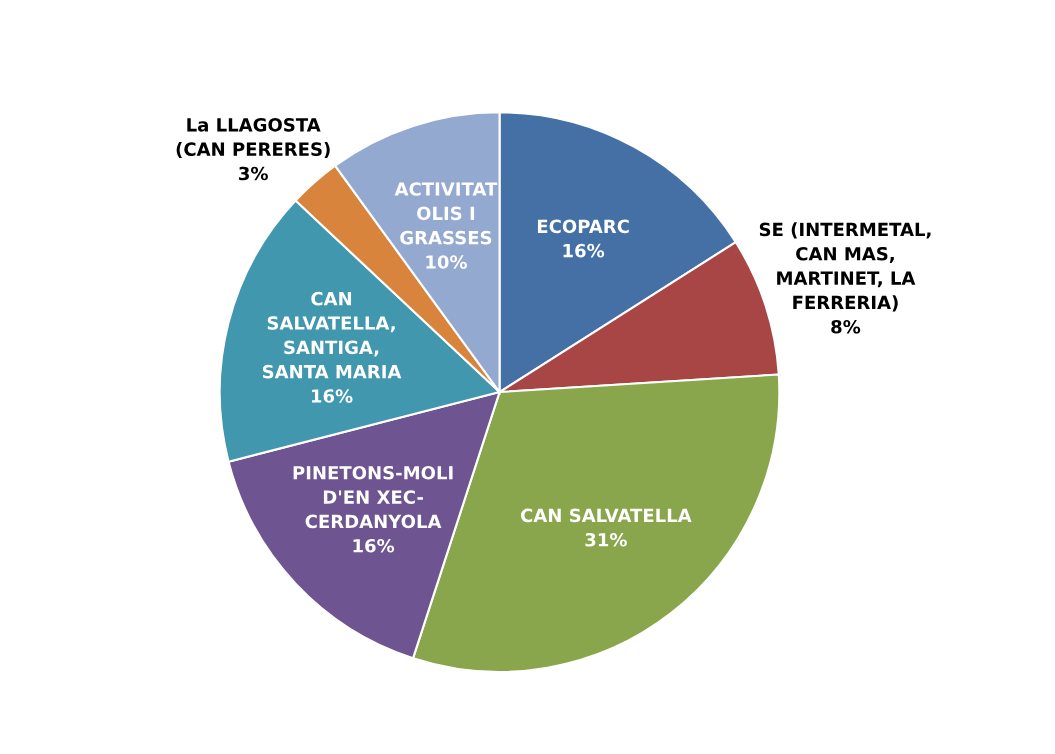 The height and width of the screenshot is (754, 1055). Describe the element at coordinates (253, 173) in the screenshot. I see `data-label: 3%` at that location.